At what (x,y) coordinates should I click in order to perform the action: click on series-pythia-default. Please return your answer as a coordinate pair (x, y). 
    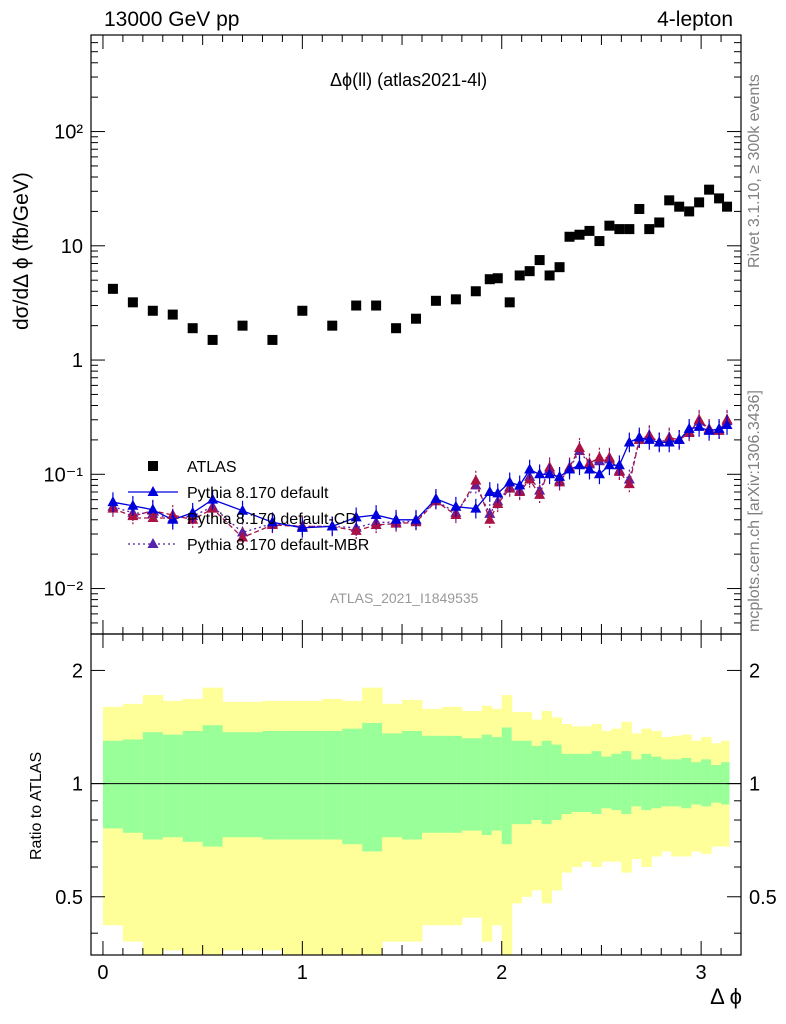
    Looking at the image, I should click on (420, 476).